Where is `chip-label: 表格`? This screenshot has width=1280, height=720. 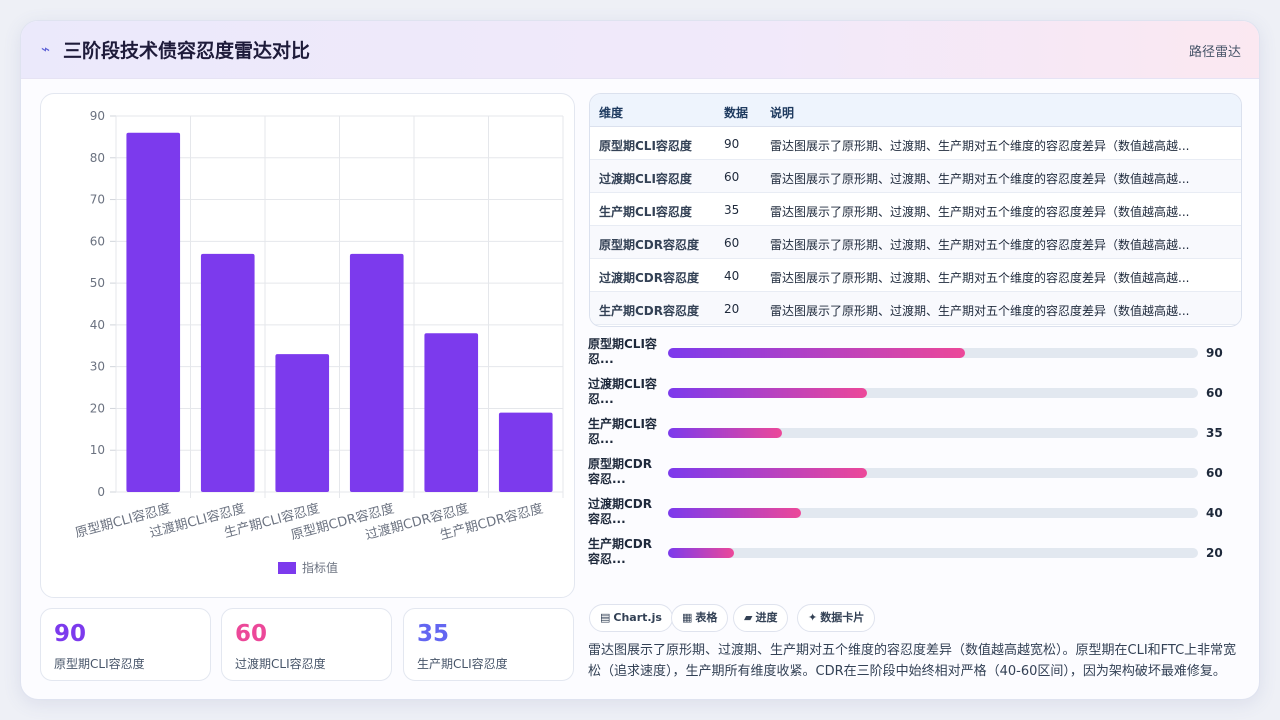 chip-label: 表格 is located at coordinates (706, 617).